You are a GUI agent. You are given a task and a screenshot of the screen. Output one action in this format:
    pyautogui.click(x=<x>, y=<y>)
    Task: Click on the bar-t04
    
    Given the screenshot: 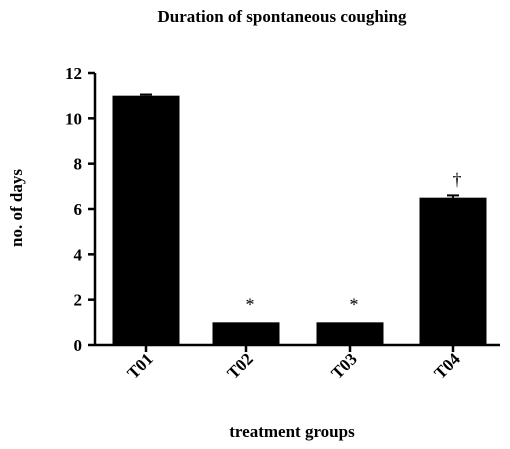 What is the action you would take?
    pyautogui.click(x=453, y=271)
    